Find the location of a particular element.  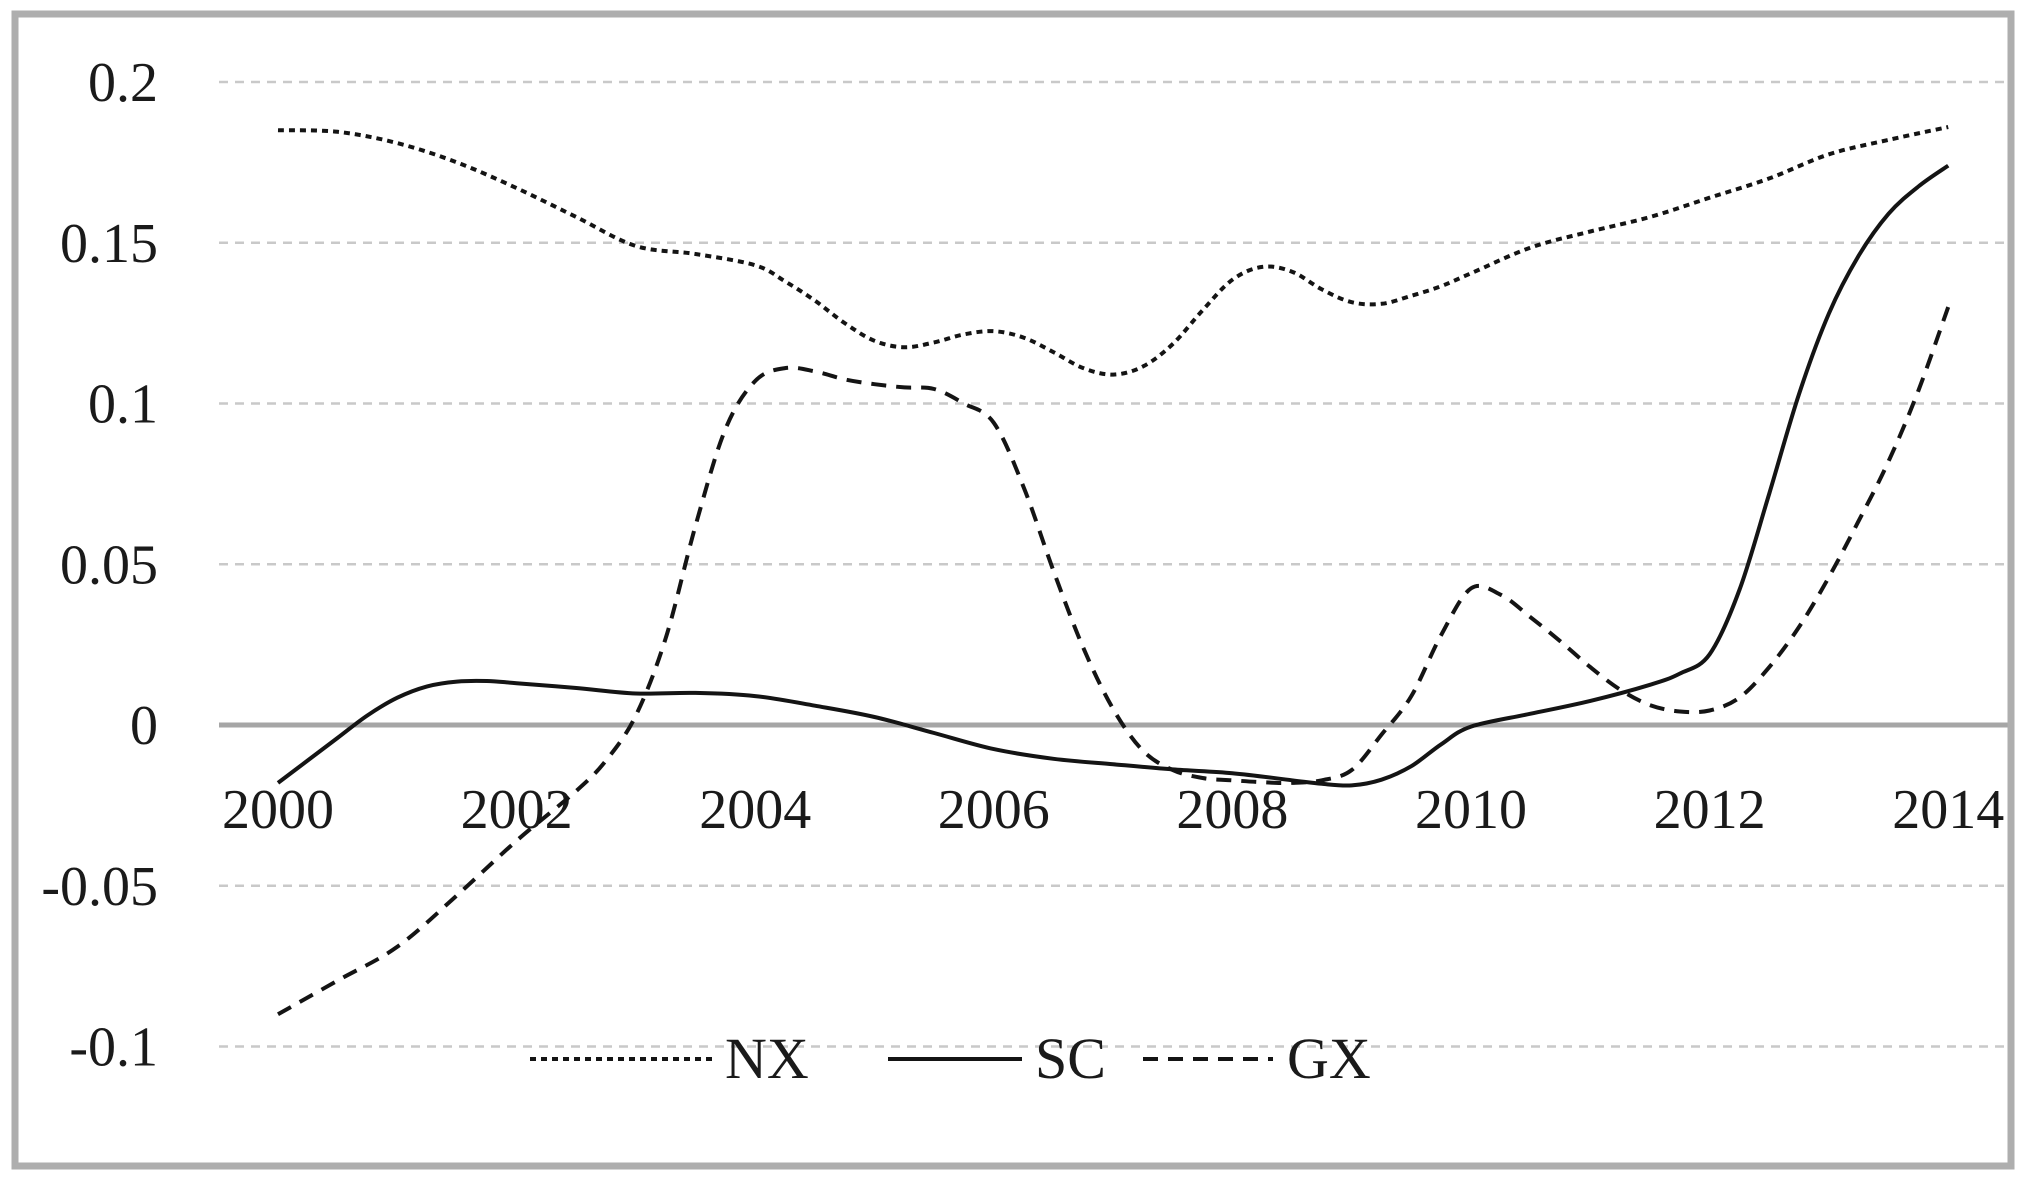

x-tick-label: 2010 is located at coordinates (1471, 810).